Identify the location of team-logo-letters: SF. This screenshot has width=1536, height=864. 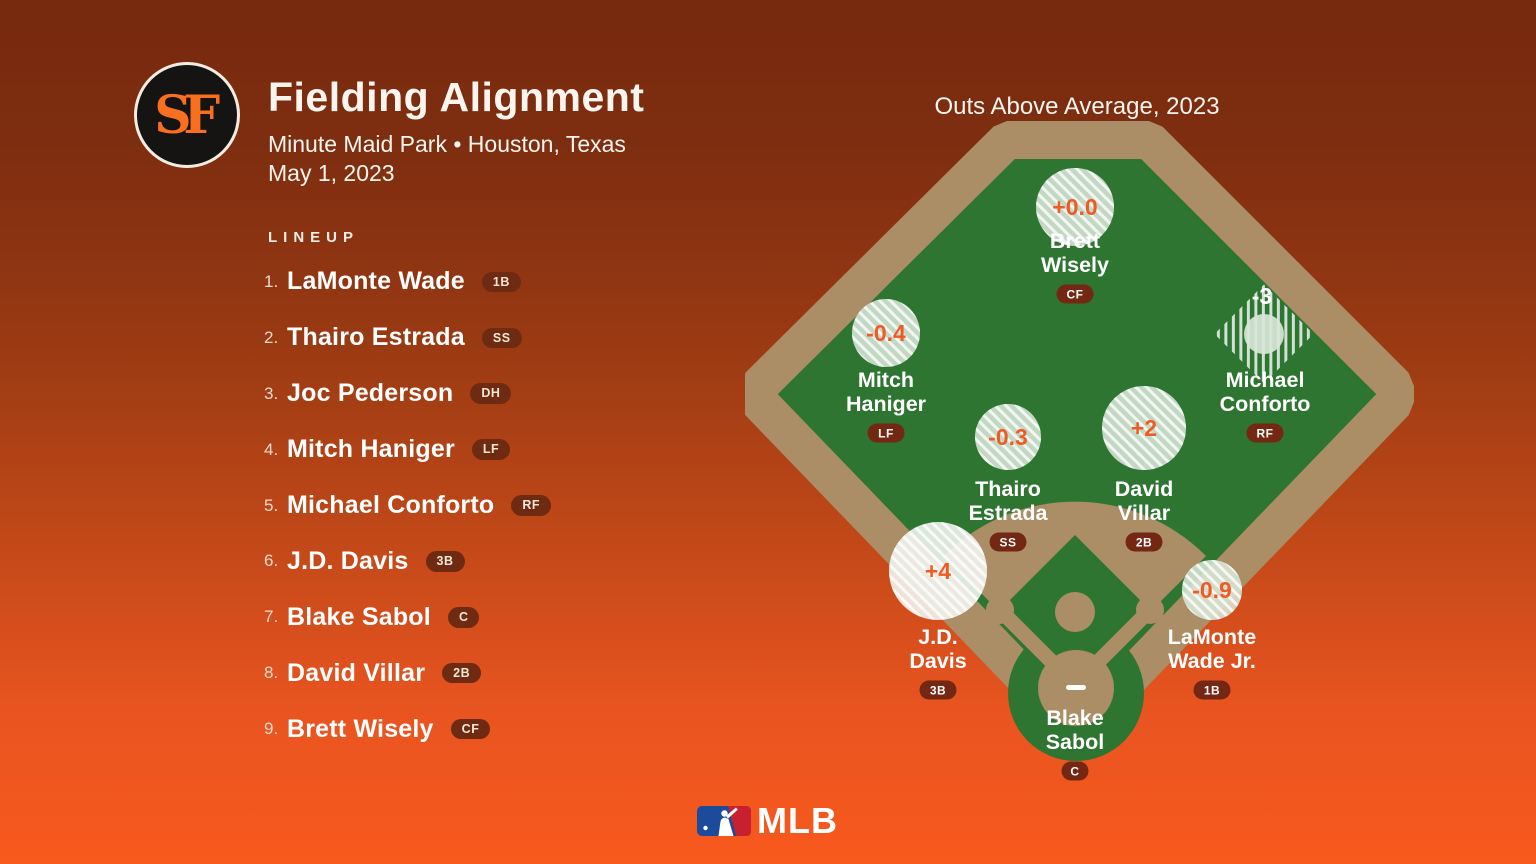
(187, 115).